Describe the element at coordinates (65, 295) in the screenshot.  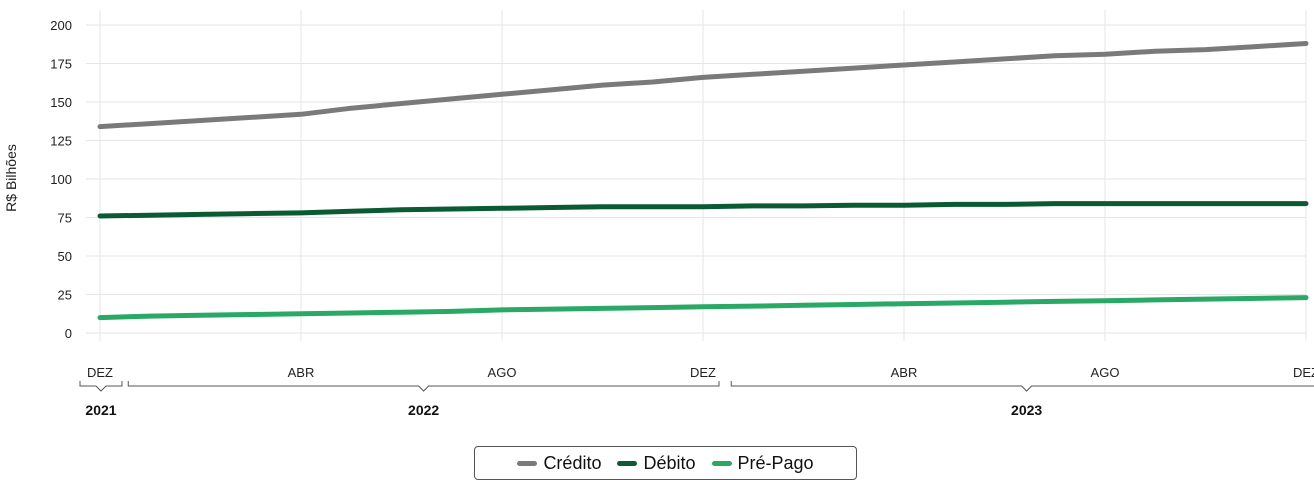
I see `y-tick-label: 25` at that location.